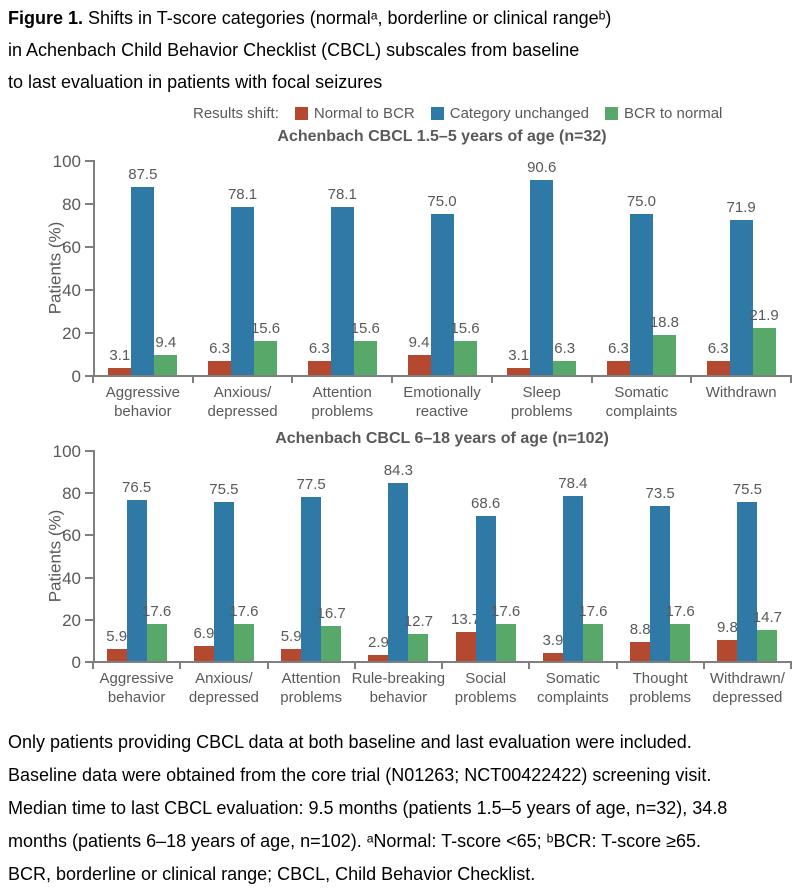 Image resolution: width=795 pixels, height=893 pixels. What do you see at coordinates (291, 636) in the screenshot?
I see `bar-value-label: 5.9` at bounding box center [291, 636].